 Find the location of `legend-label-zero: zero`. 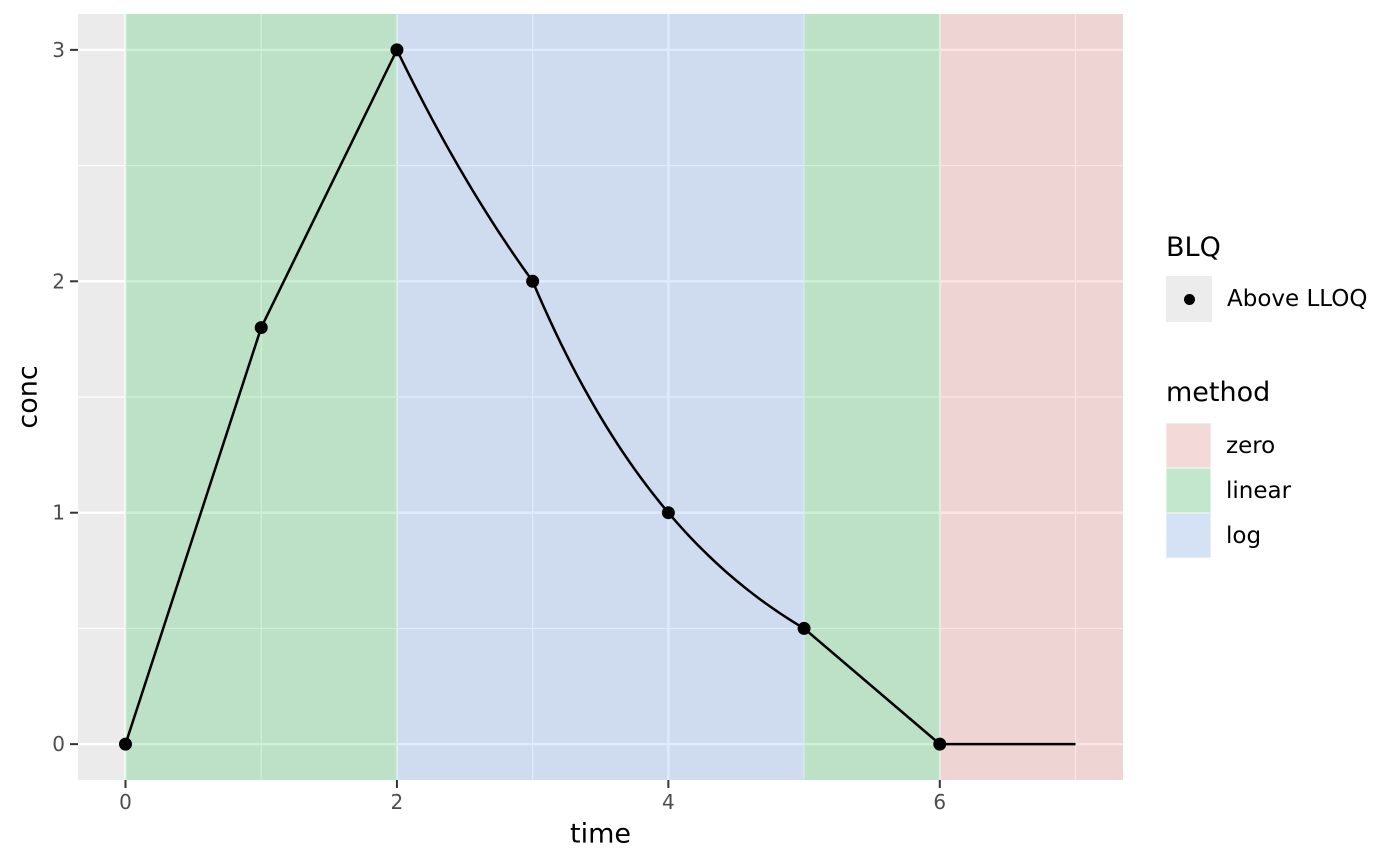

legend-label-zero: zero is located at coordinates (1251, 445).